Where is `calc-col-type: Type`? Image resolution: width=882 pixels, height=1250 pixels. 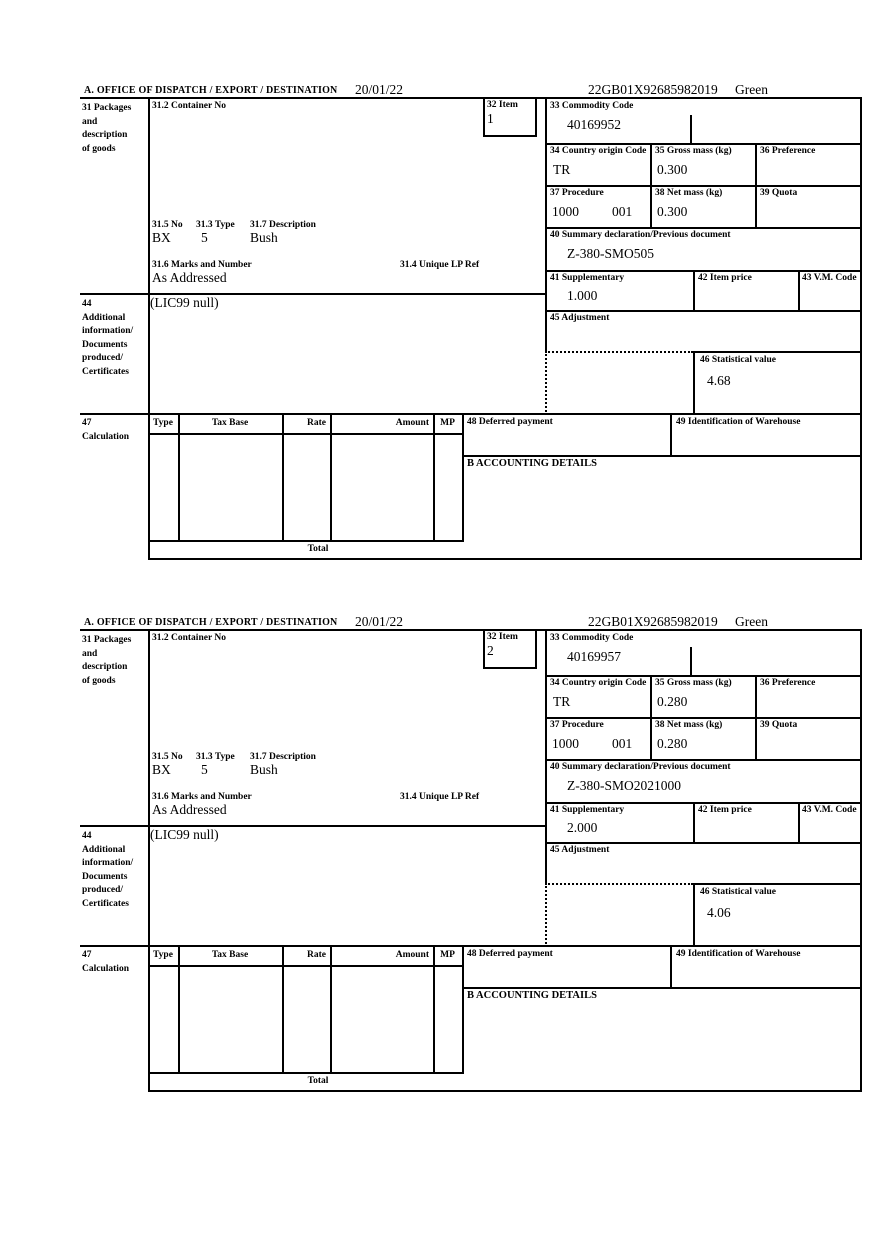
calc-col-type: Type is located at coordinates (163, 423).